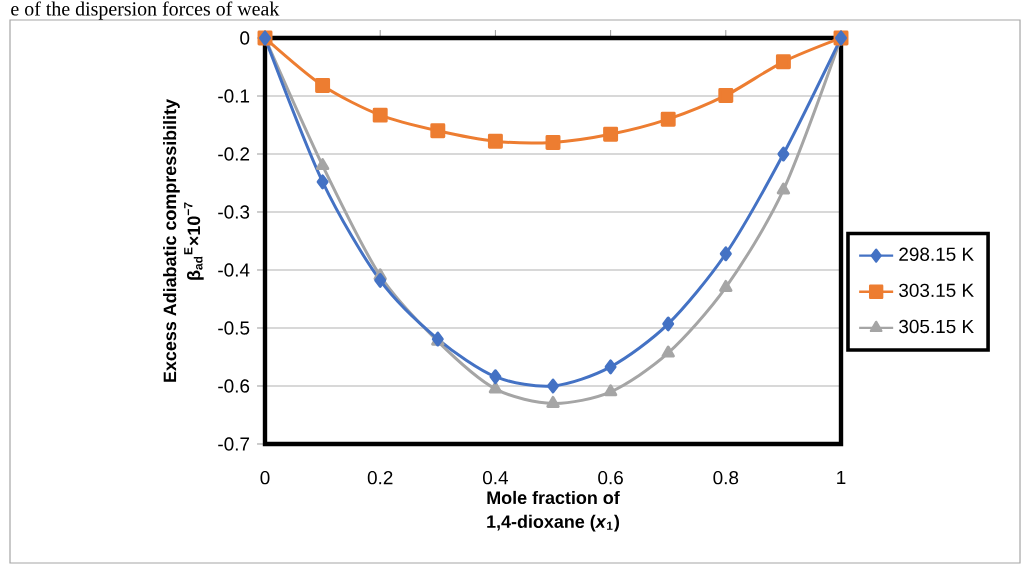 The height and width of the screenshot is (565, 1022). Describe the element at coordinates (841, 477) in the screenshot. I see `x-tick-label: 1` at that location.